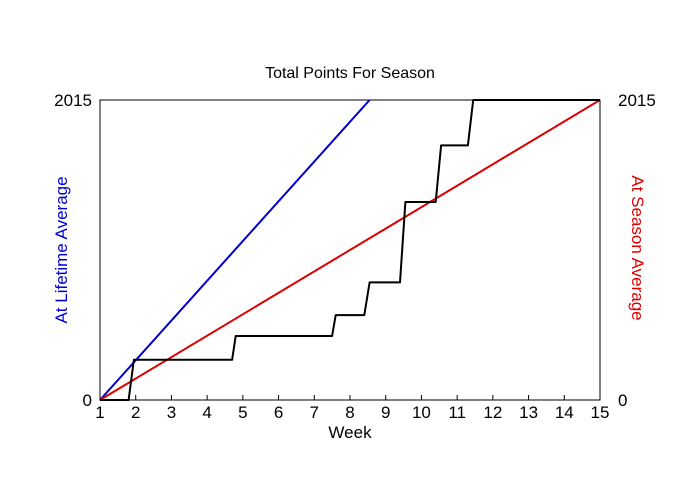  Describe the element at coordinates (350, 73) in the screenshot. I see `chart-title: Total Points For Season` at that location.